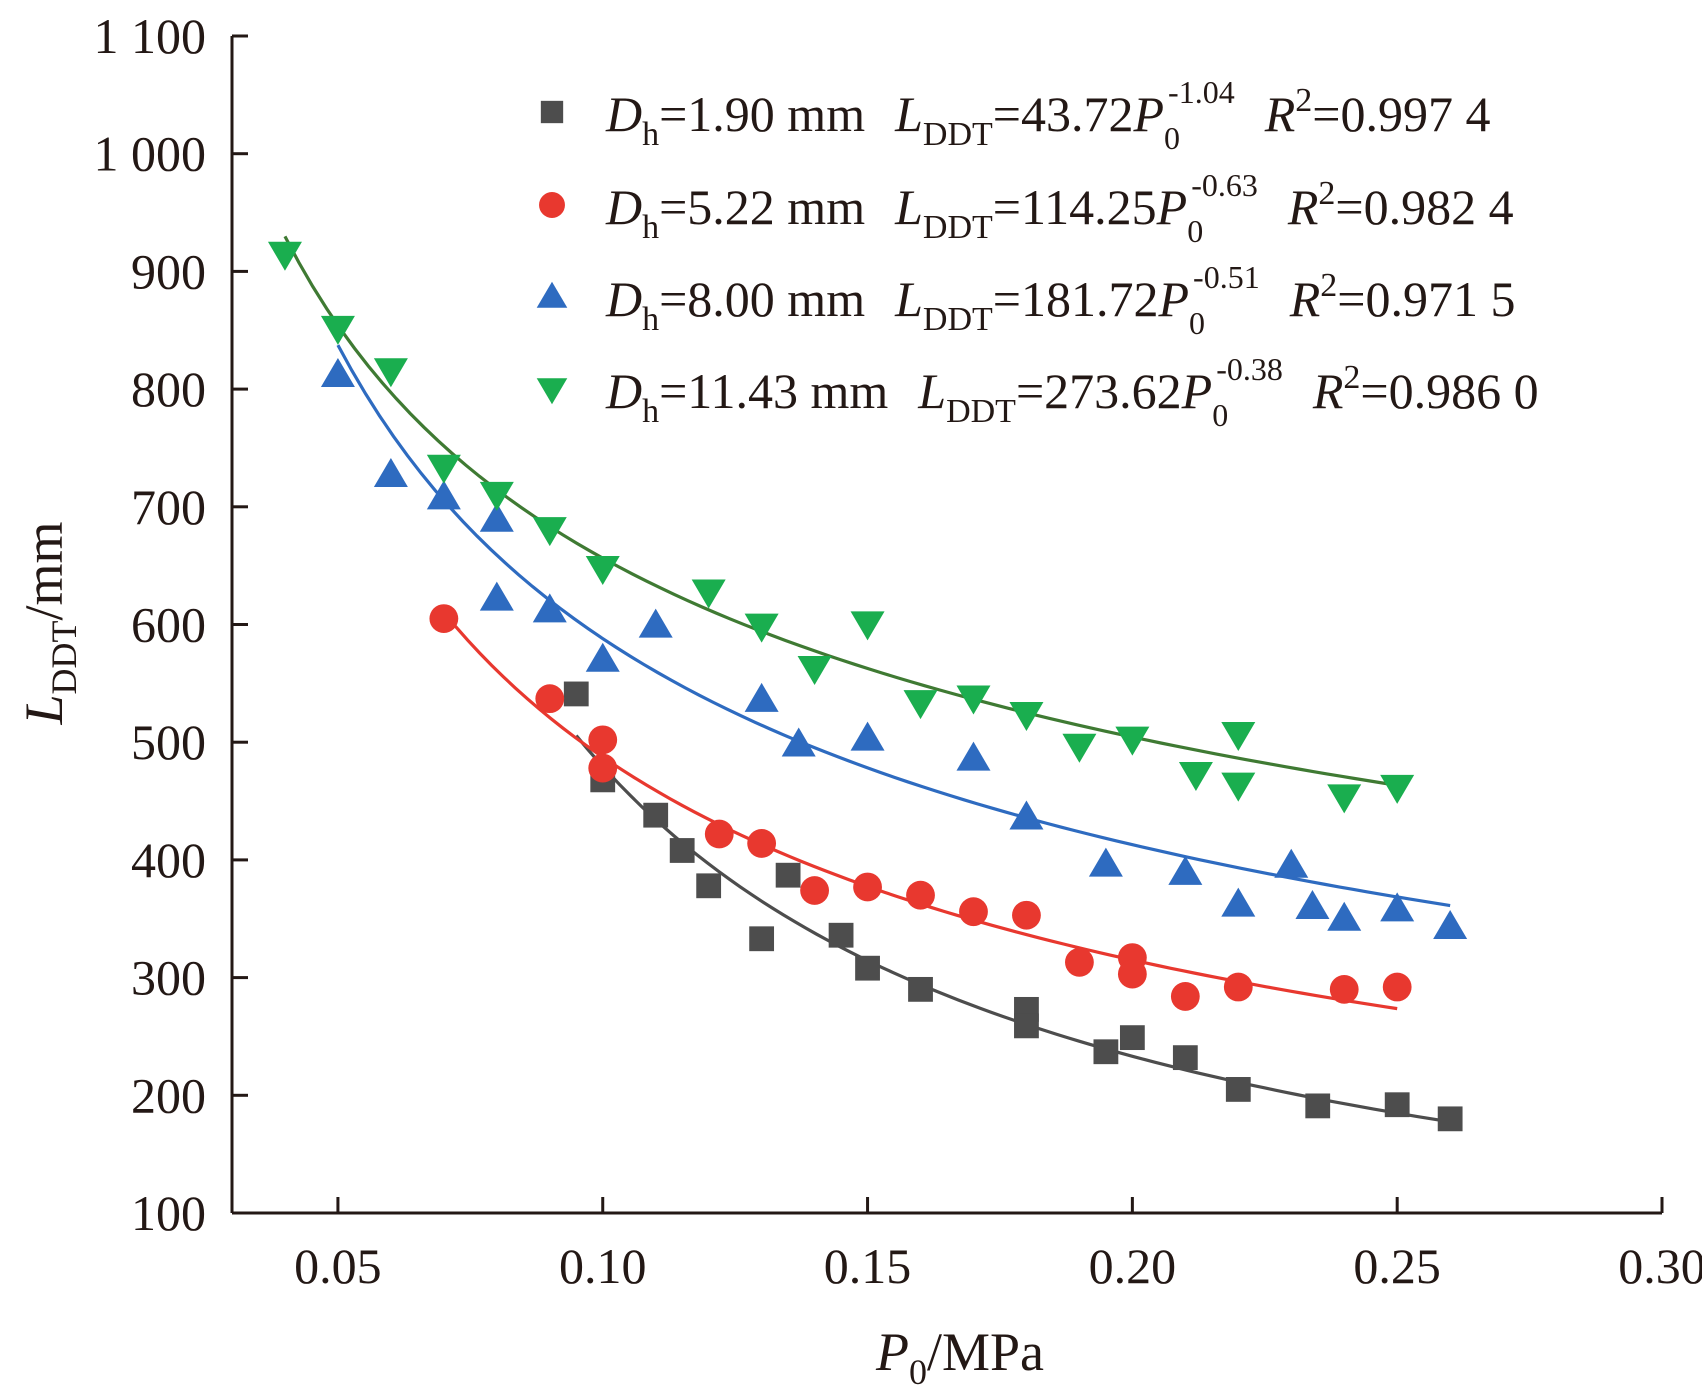 This screenshot has width=1702, height=1398. What do you see at coordinates (1397, 1266) in the screenshot?
I see `x-tick-label: 0.25` at bounding box center [1397, 1266].